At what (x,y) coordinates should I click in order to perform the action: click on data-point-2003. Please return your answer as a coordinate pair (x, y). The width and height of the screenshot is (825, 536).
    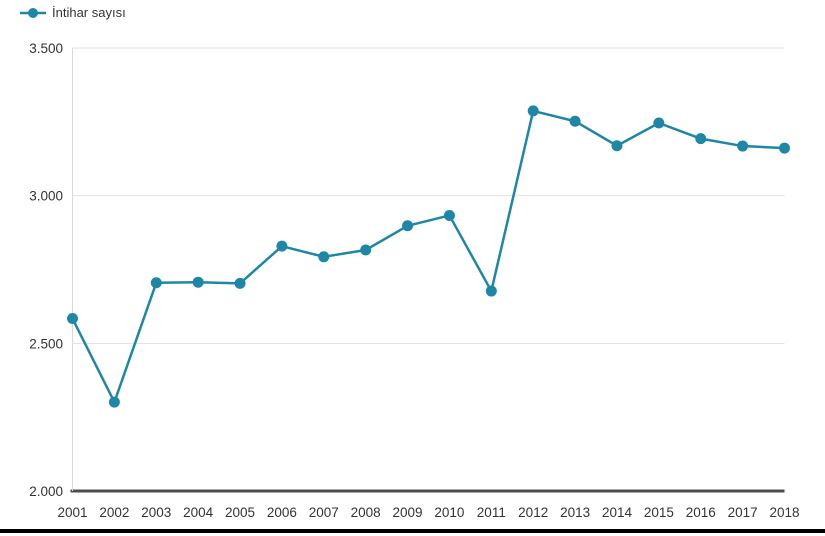
    Looking at the image, I should click on (156, 283).